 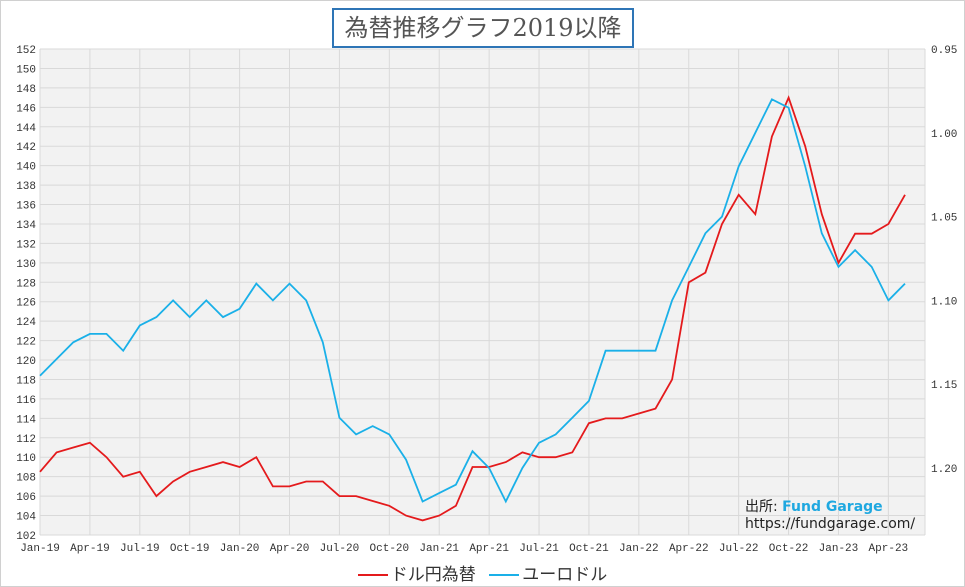 What do you see at coordinates (390, 549) in the screenshot?
I see `x-tick-label: Oct-20` at bounding box center [390, 549].